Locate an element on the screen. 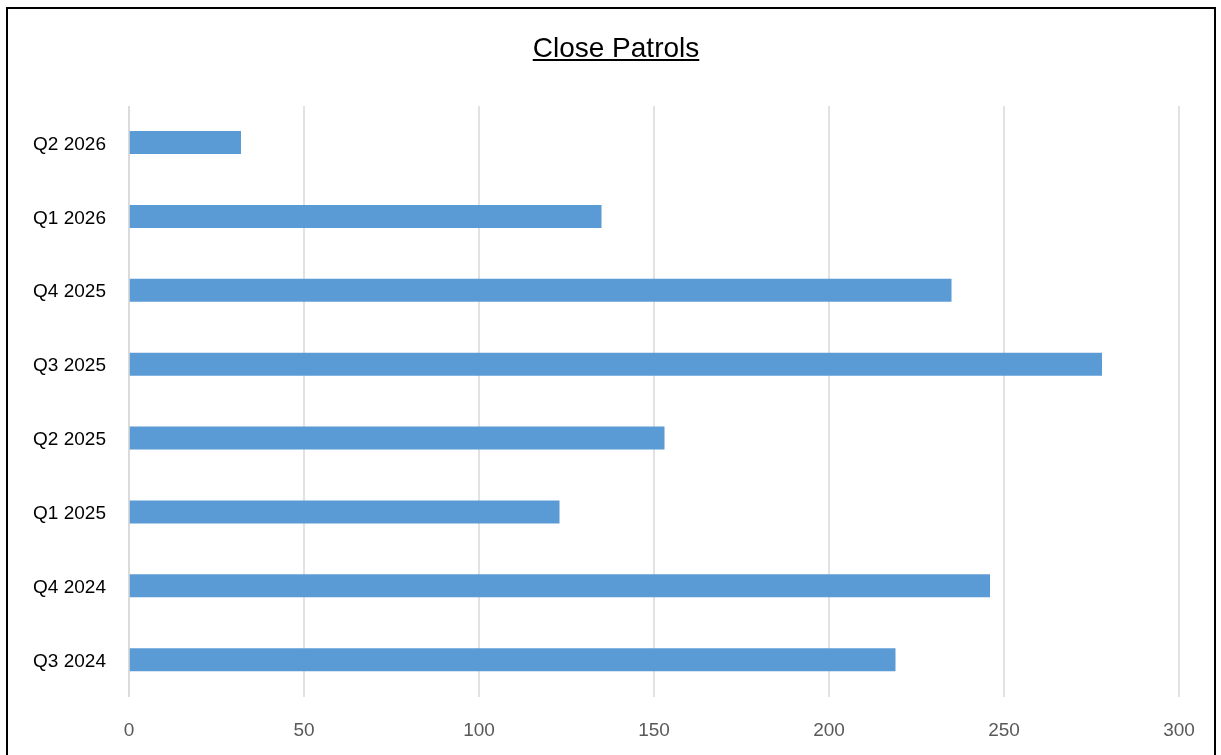 This screenshot has width=1221, height=755. x-tick-label: 100 is located at coordinates (479, 730).